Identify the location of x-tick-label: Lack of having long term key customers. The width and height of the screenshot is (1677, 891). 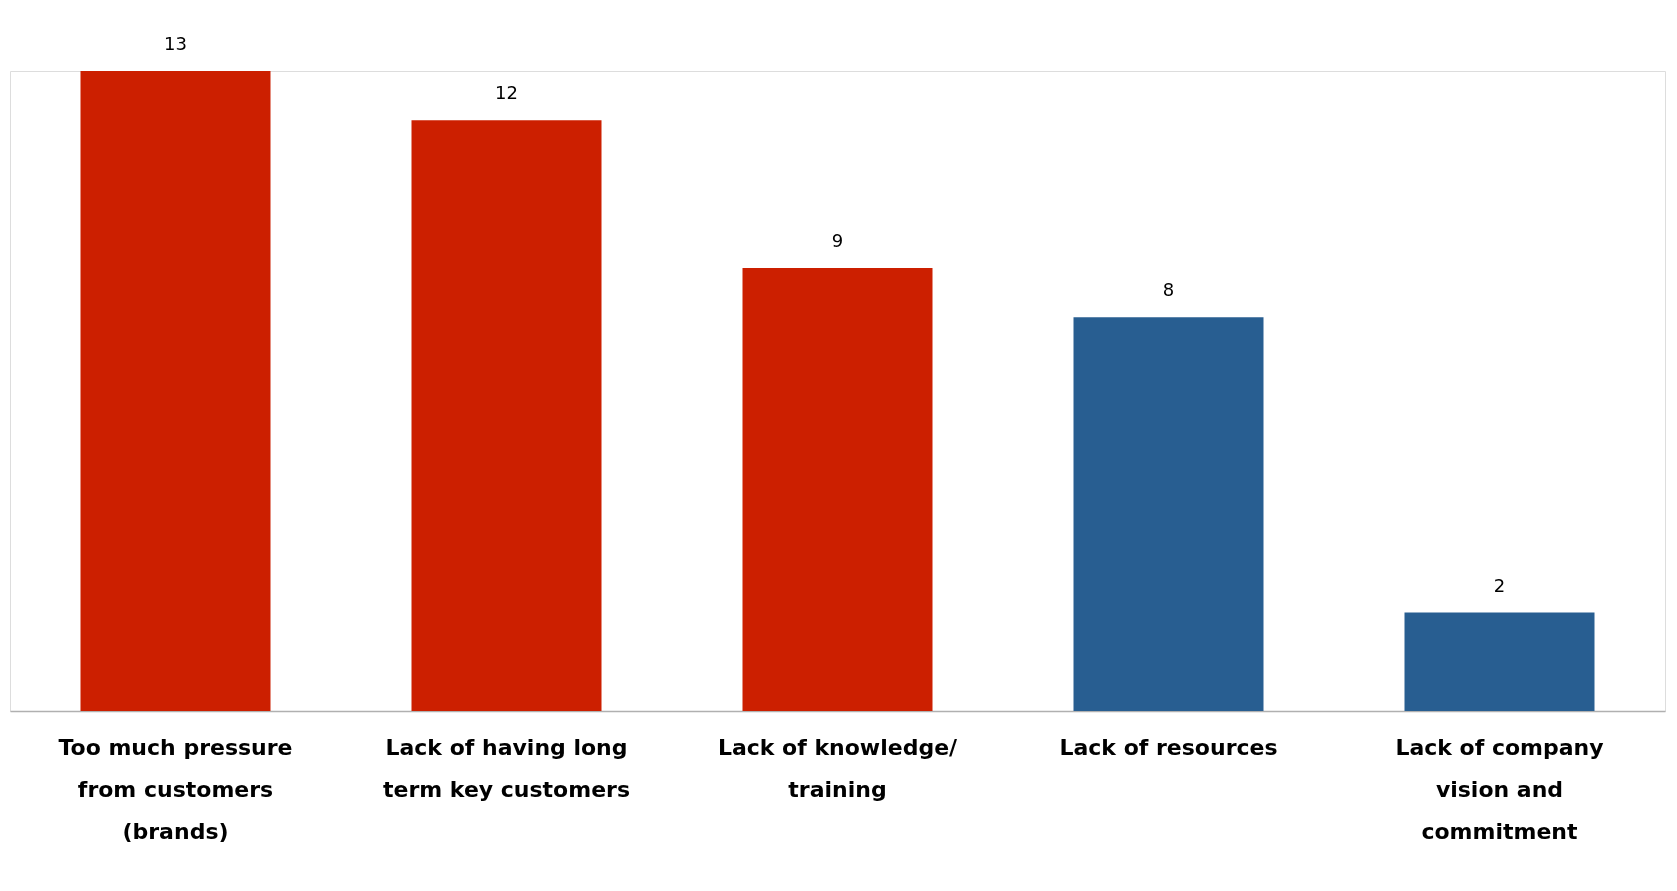
(506, 768).